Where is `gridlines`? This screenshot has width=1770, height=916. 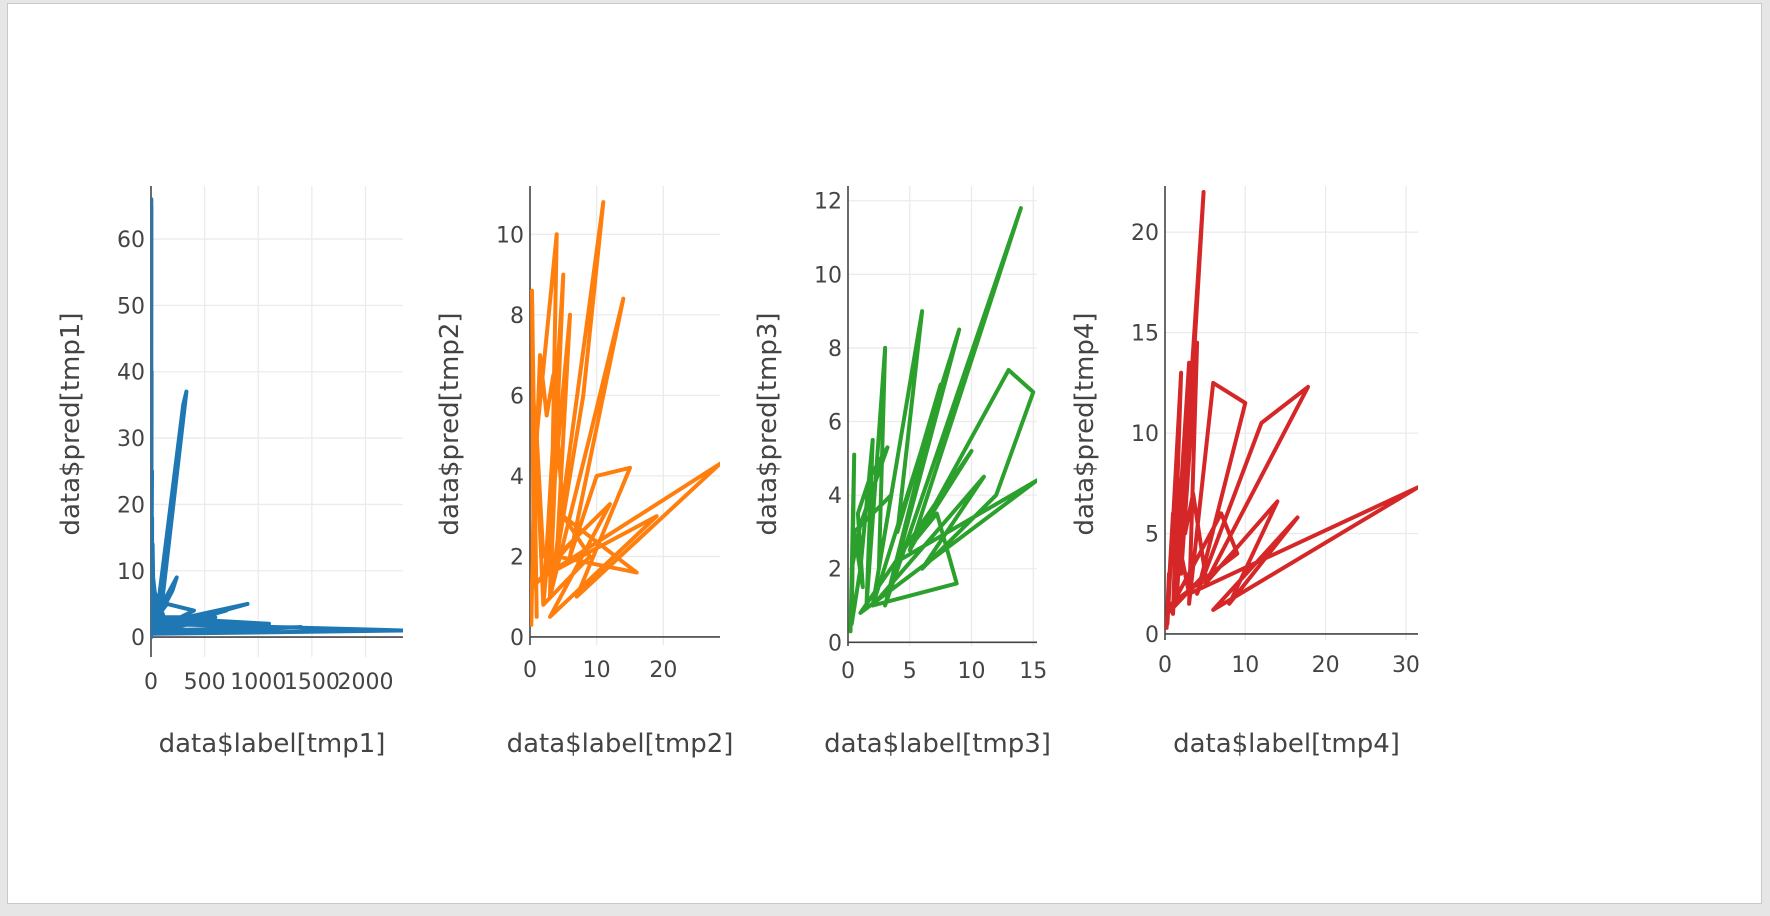 gridlines is located at coordinates (277, 421).